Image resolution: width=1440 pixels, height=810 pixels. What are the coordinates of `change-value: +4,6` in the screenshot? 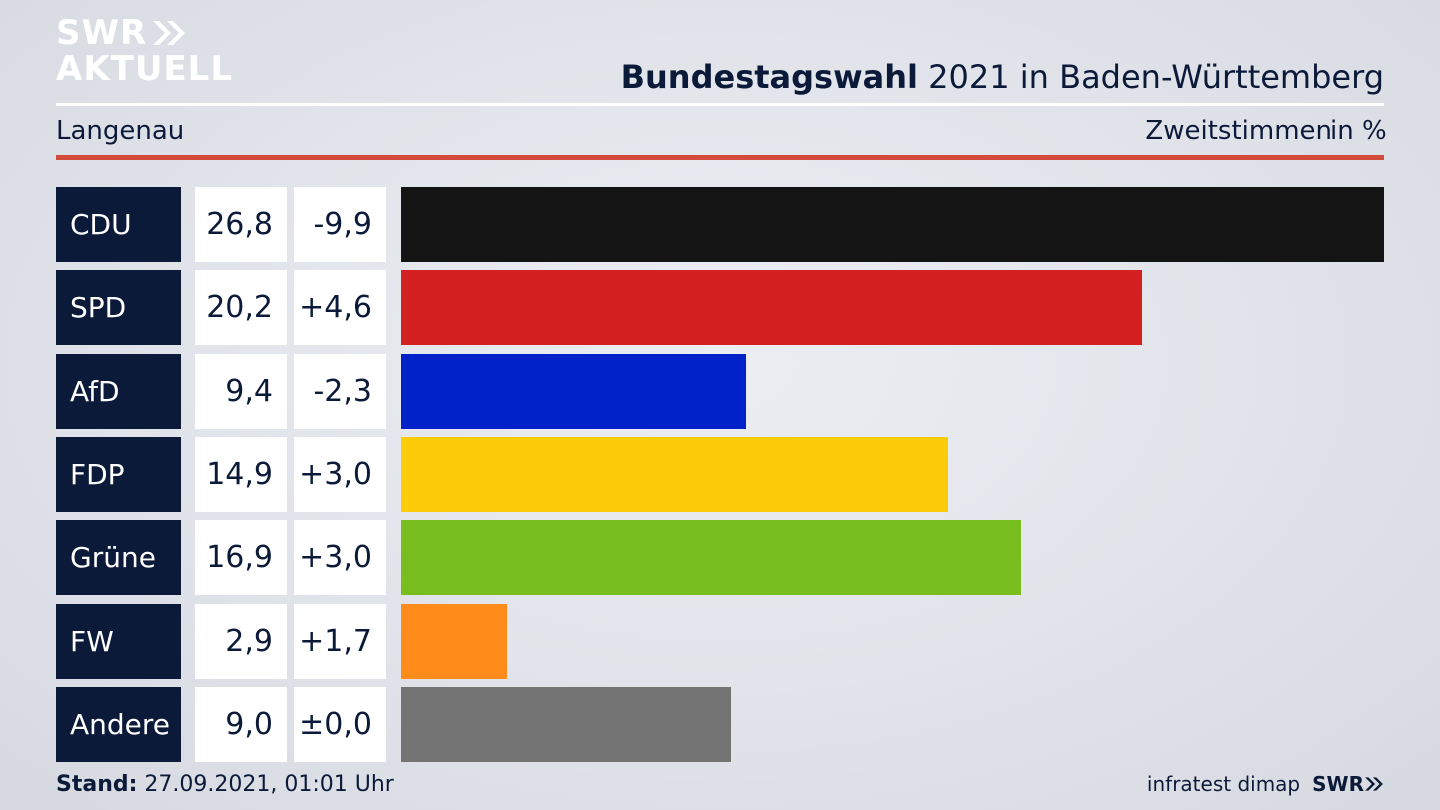 It's located at (340, 308).